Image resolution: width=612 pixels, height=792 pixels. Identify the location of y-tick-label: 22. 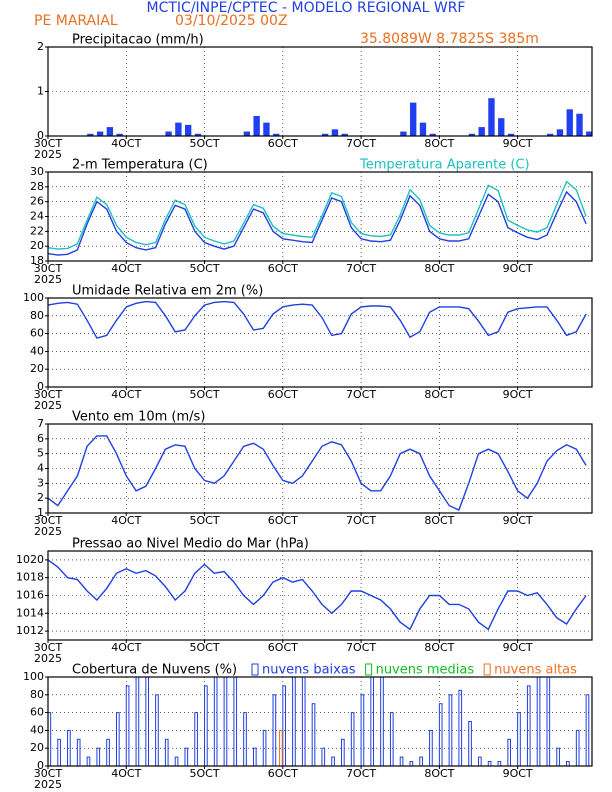
(37, 230).